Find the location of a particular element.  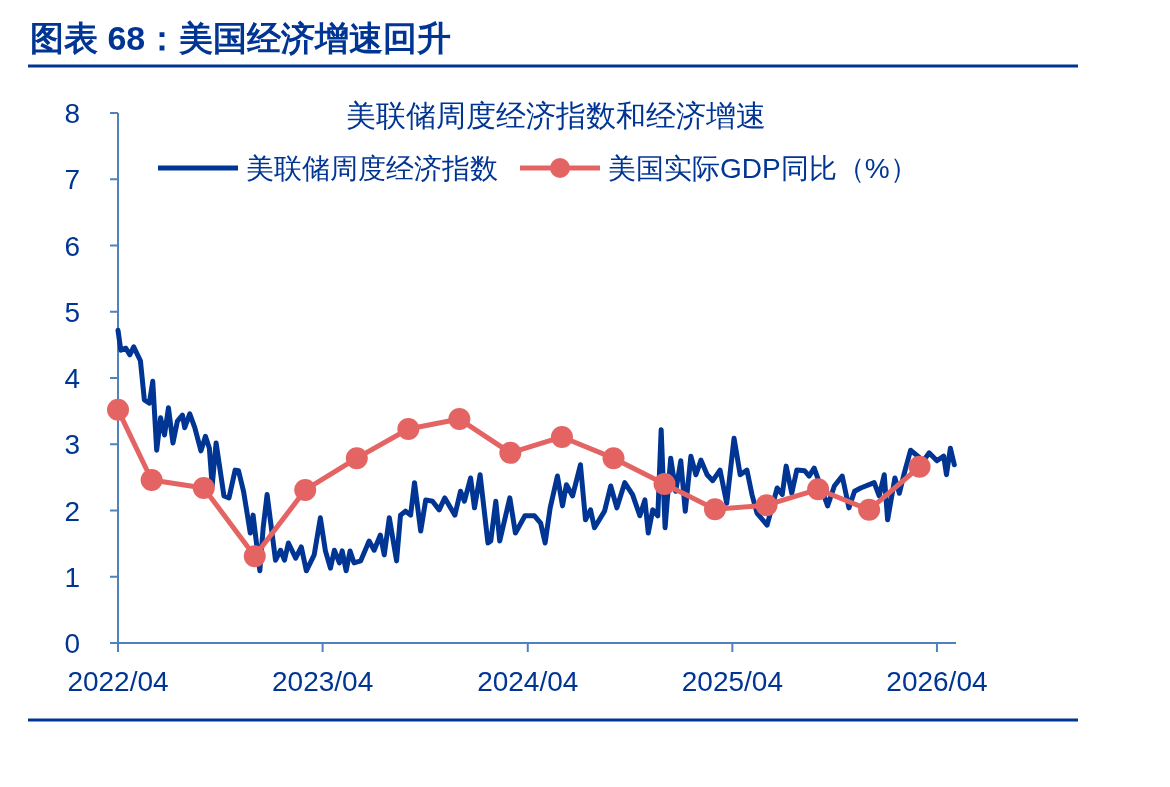

x-tick-label: 2024/04 is located at coordinates (528, 681).